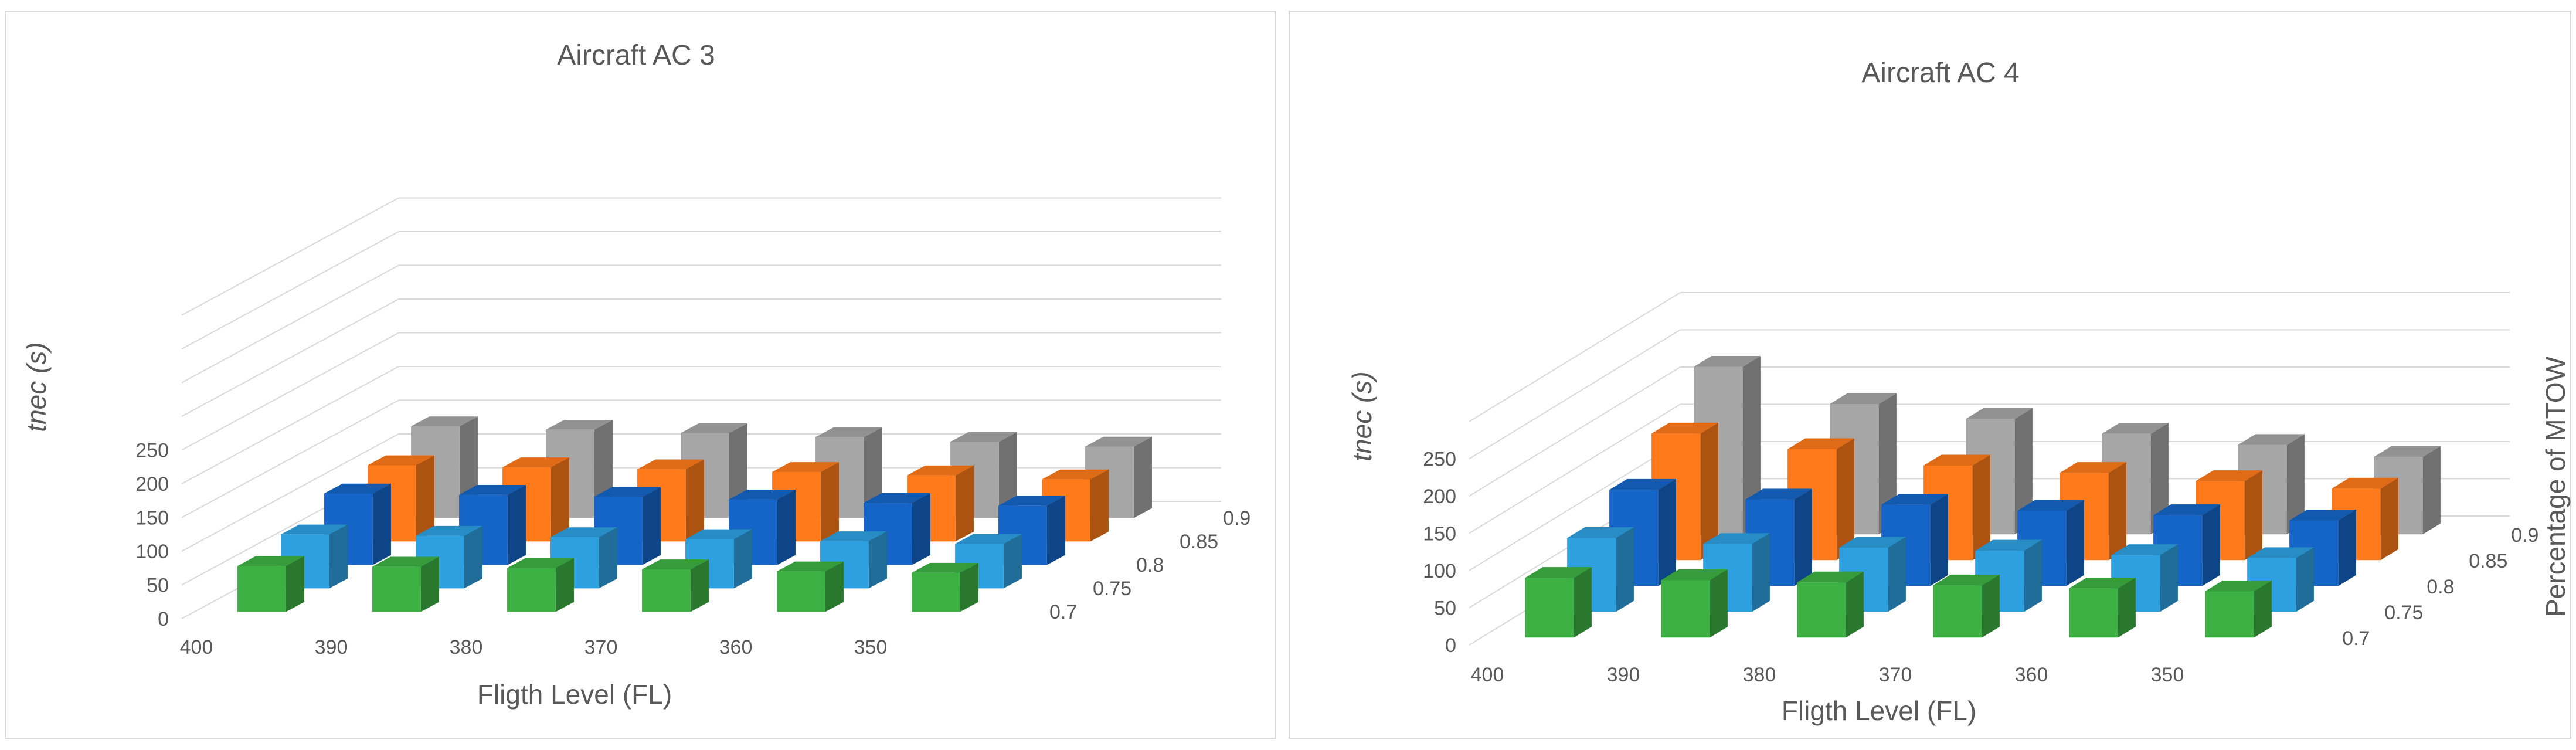 Image resolution: width=2576 pixels, height=750 pixels. I want to click on y-axis-title: tnec (s), so click(1362, 416).